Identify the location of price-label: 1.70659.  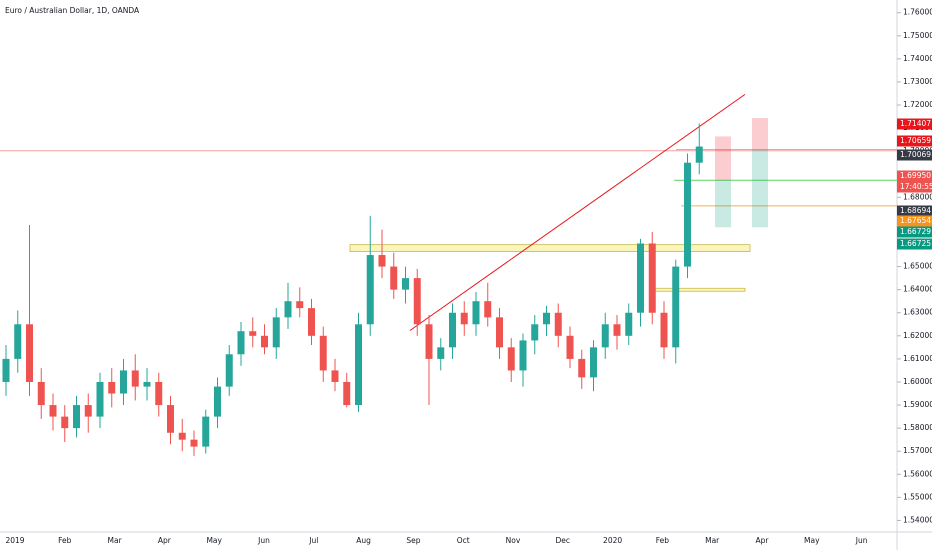
(915, 140).